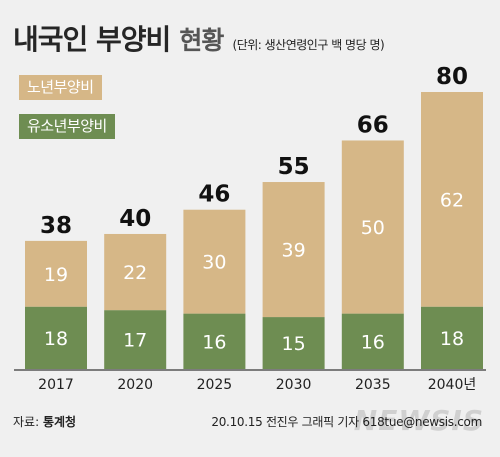 This screenshot has width=500, height=457. I want to click on x-tick-label: 2025, so click(215, 385).